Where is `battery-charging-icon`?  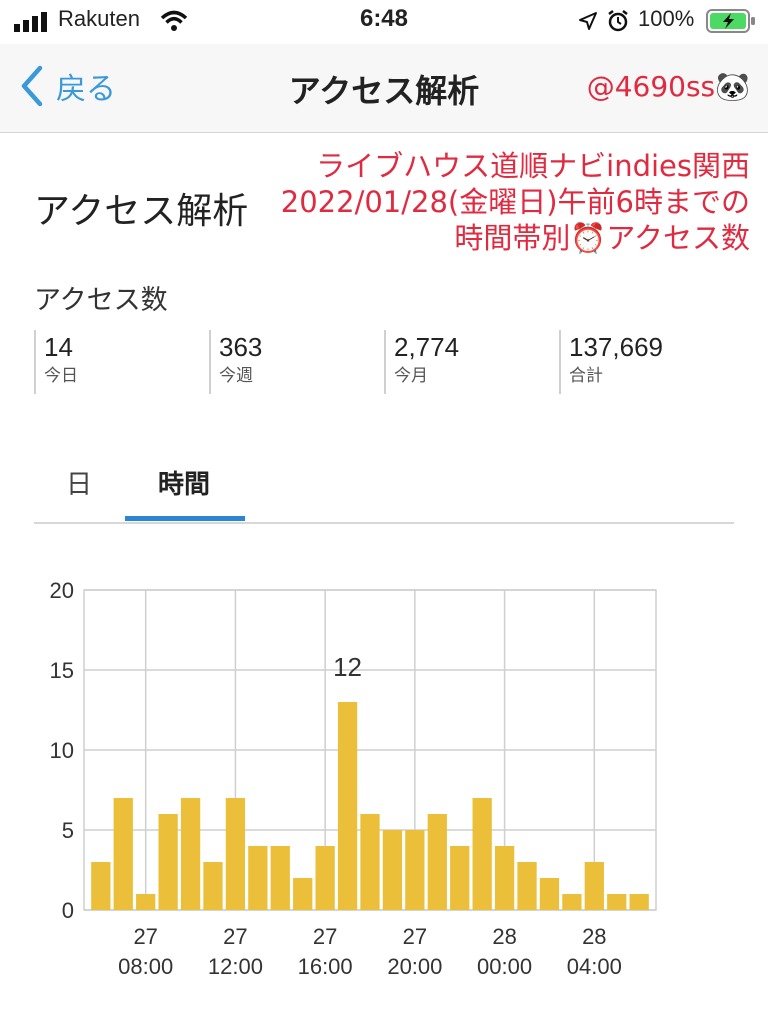
battery-charging-icon is located at coordinates (730, 21).